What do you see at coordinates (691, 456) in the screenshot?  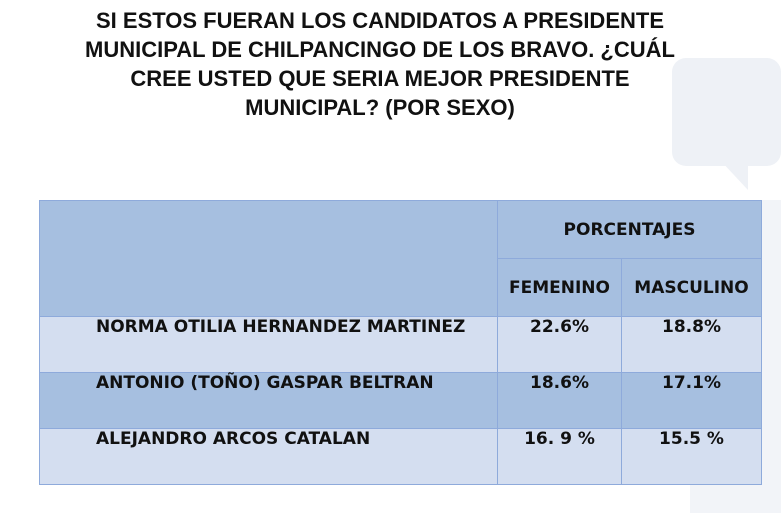 I see `masculino-value: 15.5 %` at bounding box center [691, 456].